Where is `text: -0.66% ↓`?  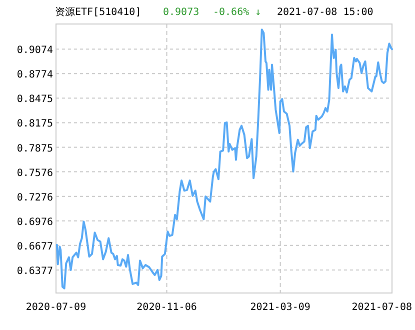
text: -0.66% ↓ is located at coordinates (237, 12).